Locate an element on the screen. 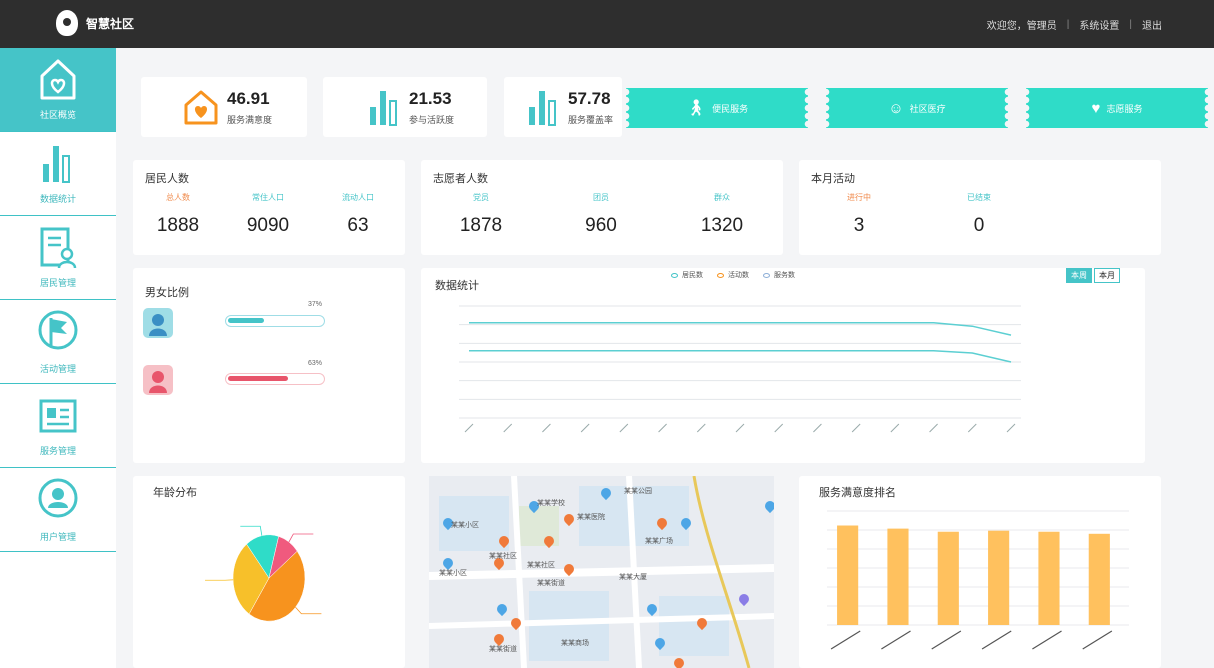  sidebar-item-label: 居民管理 is located at coordinates (57, 283).